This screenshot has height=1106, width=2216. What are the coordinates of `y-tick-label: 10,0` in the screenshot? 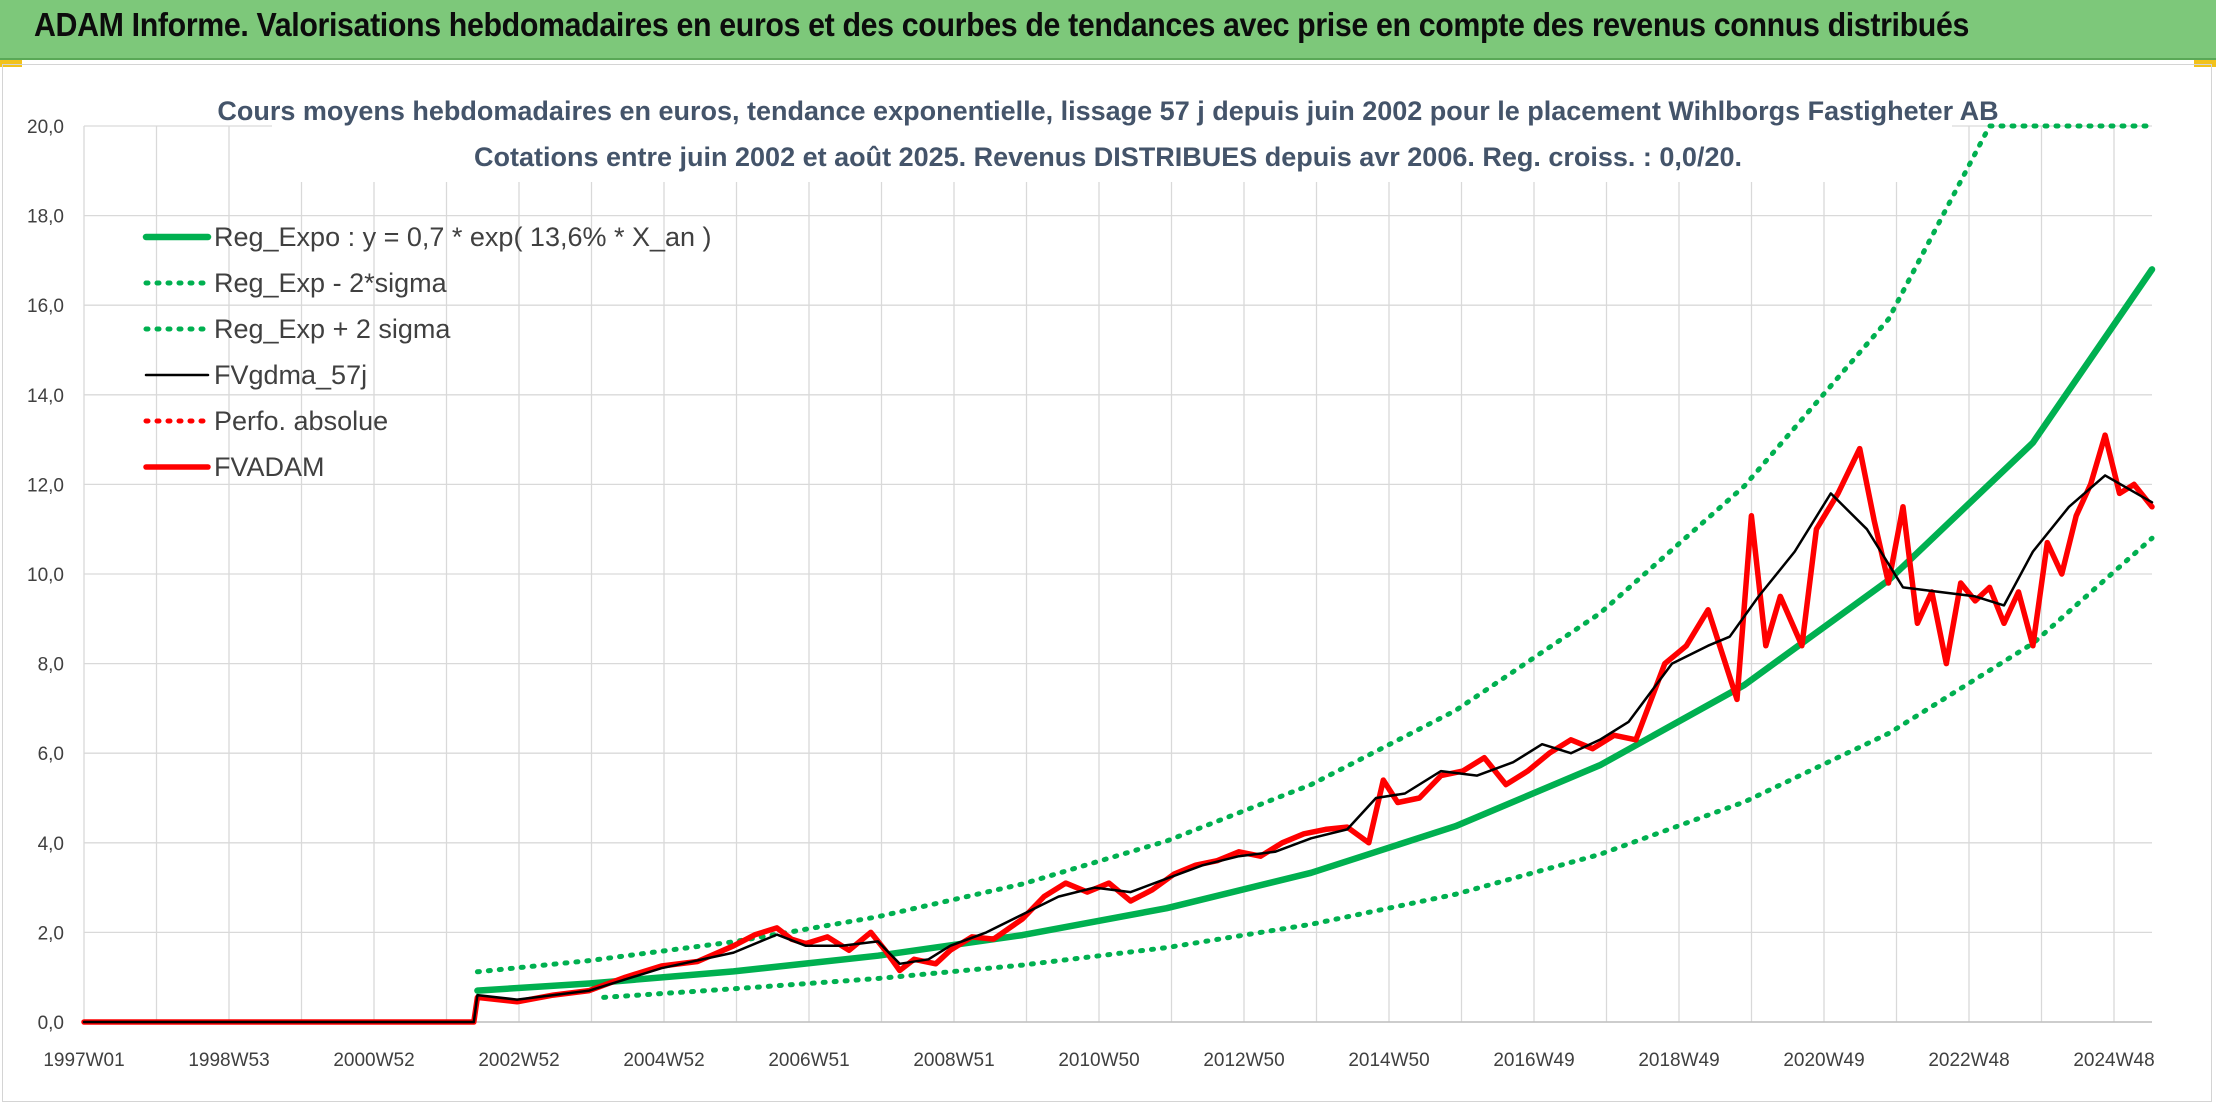 It's located at (45, 575).